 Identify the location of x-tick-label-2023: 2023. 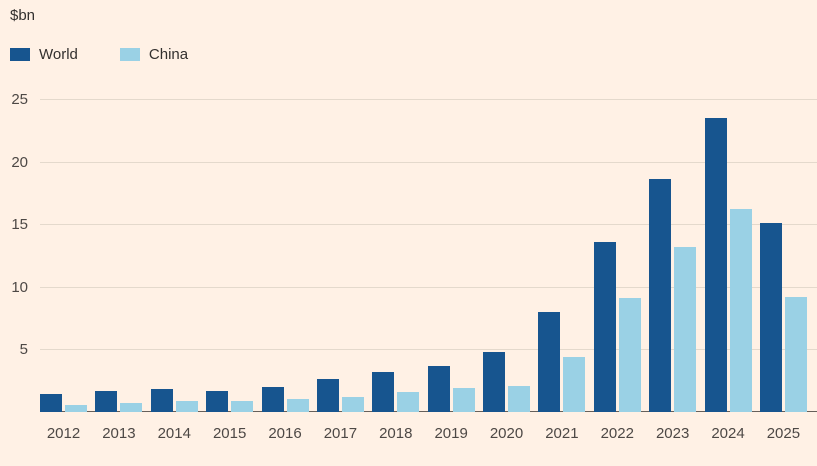
(672, 433).